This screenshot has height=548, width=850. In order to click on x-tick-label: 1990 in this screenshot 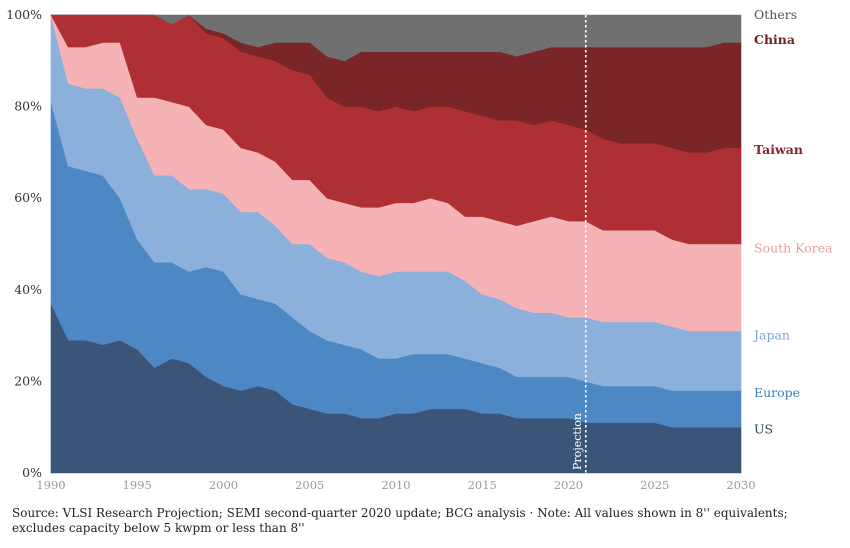, I will do `click(50, 485)`.